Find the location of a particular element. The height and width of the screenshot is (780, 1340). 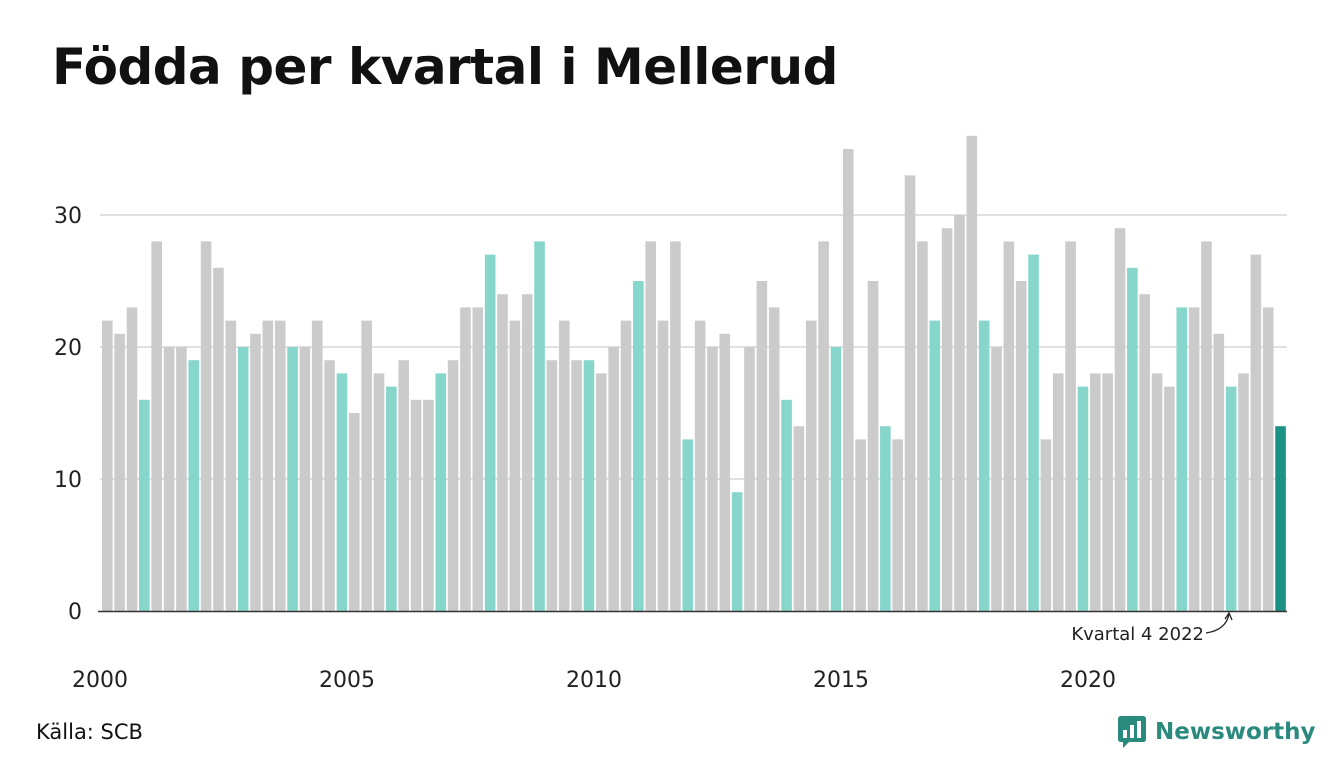

x-tick-label: 2010 is located at coordinates (594, 680).